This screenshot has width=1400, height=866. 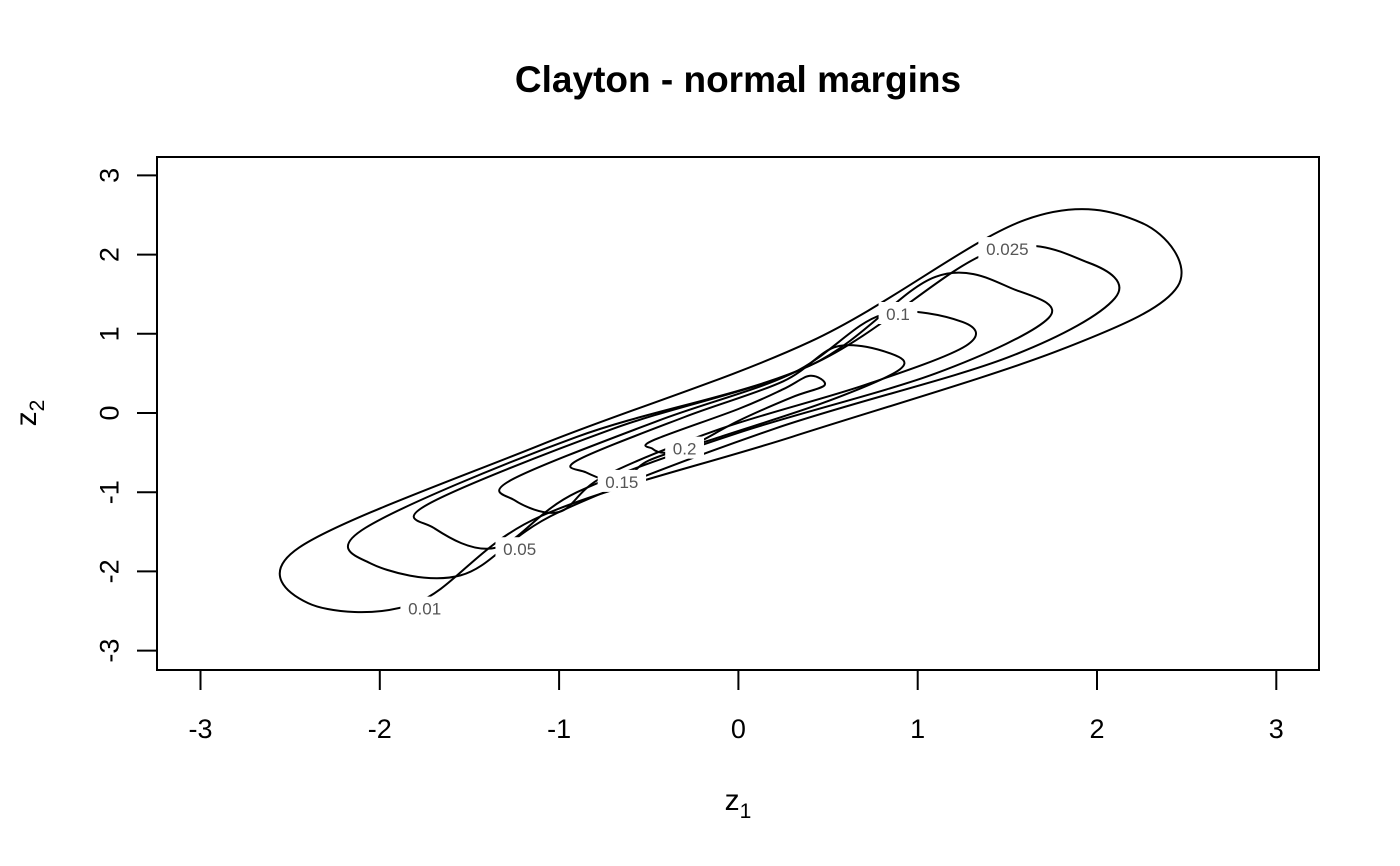 I want to click on x-tick-label: -3, so click(x=200, y=729).